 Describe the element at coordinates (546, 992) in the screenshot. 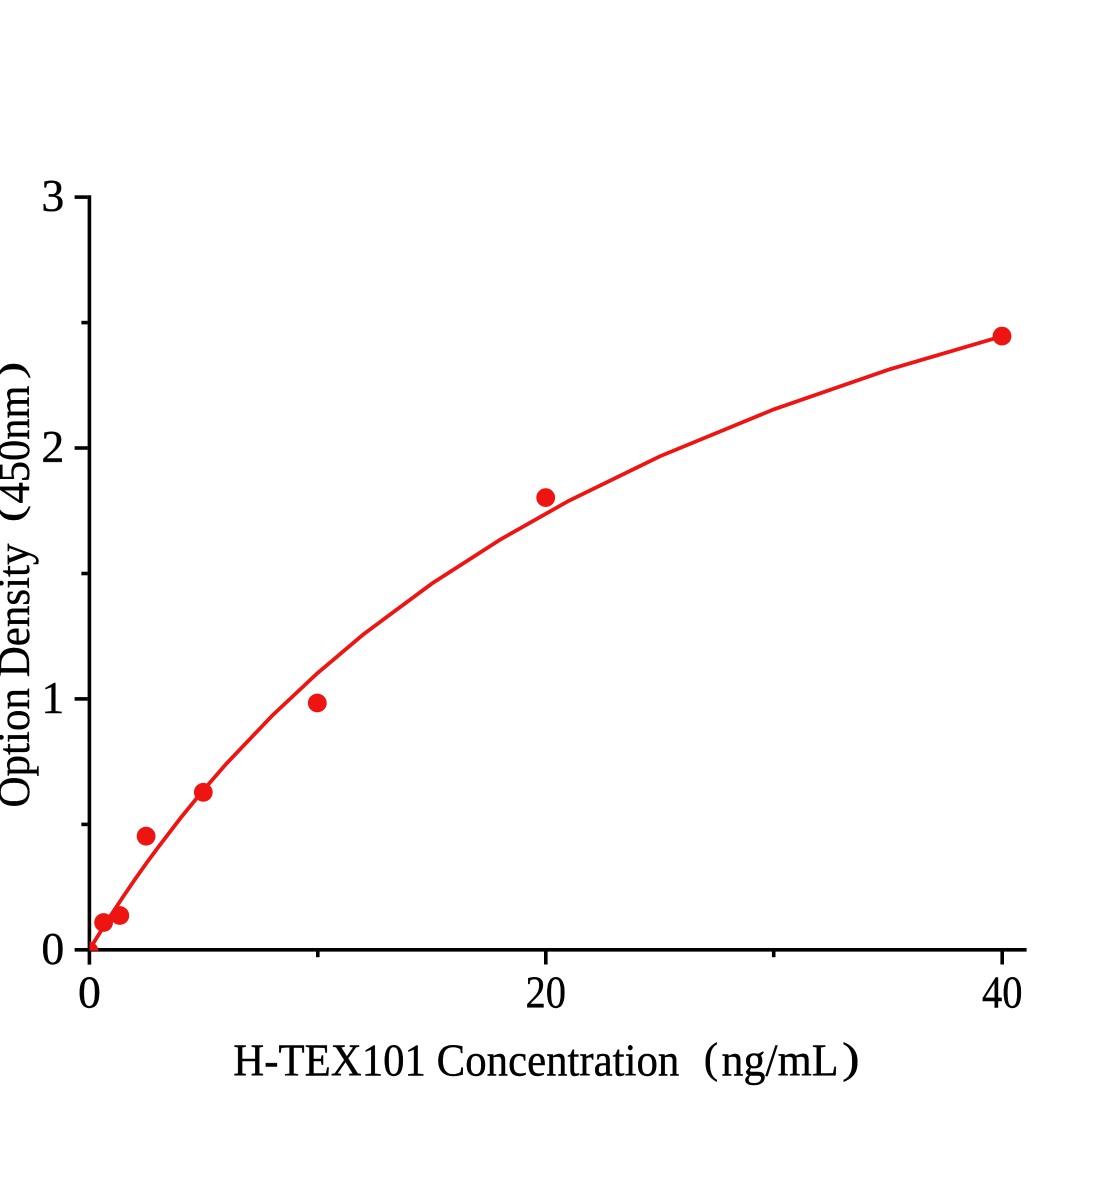

I see `svg-text: 20` at that location.